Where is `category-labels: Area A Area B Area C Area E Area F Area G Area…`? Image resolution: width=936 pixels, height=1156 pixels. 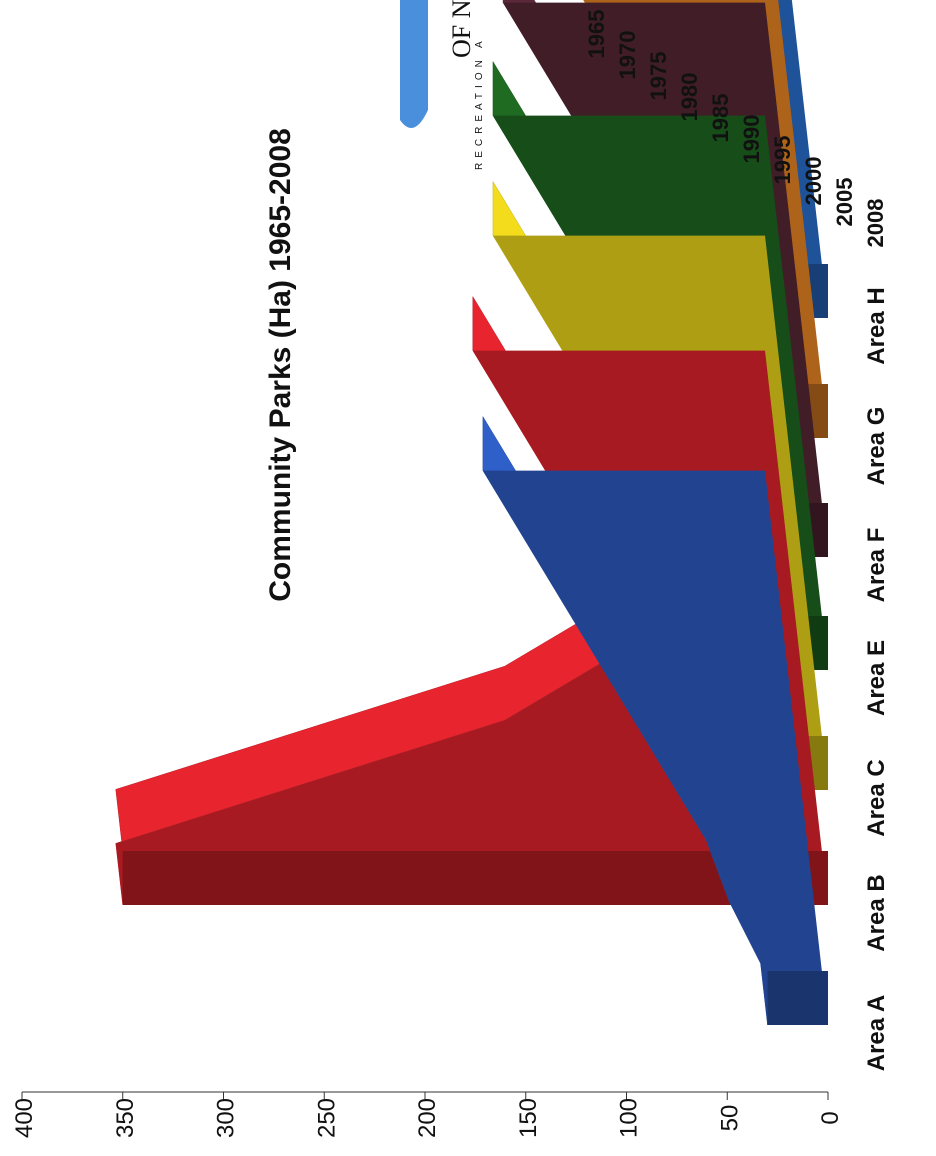
category-labels: Area A Area B Area C Area E Area F Area G Area… is located at coordinates (876, 679).